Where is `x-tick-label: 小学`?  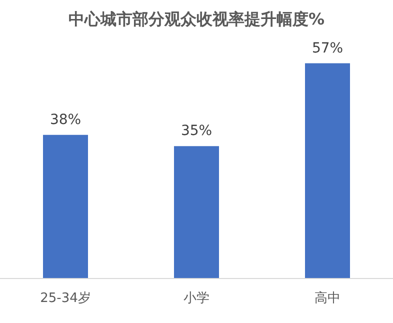 x-tick-label: 小学 is located at coordinates (197, 298).